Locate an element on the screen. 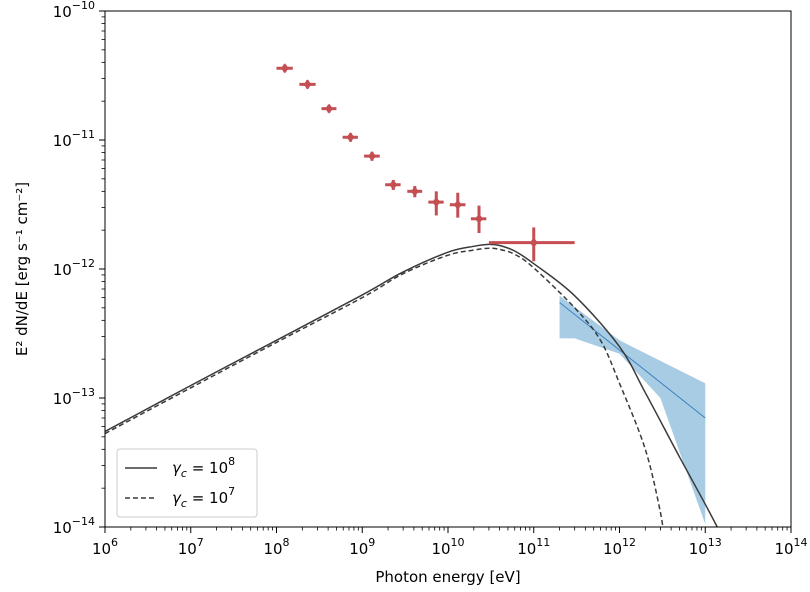 This screenshot has height=592, width=810. y-tick-label: 10−11 is located at coordinates (74, 139).